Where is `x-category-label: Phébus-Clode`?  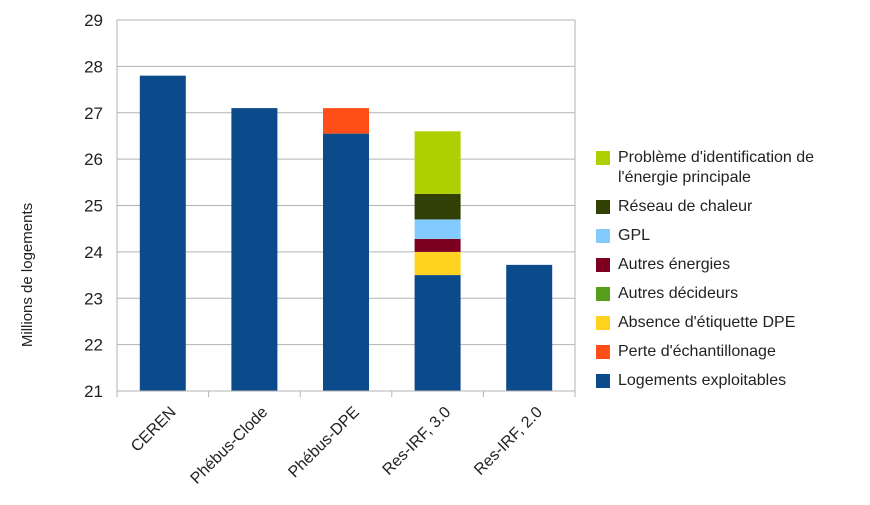 x-category-label: Phébus-Clode is located at coordinates (230, 446).